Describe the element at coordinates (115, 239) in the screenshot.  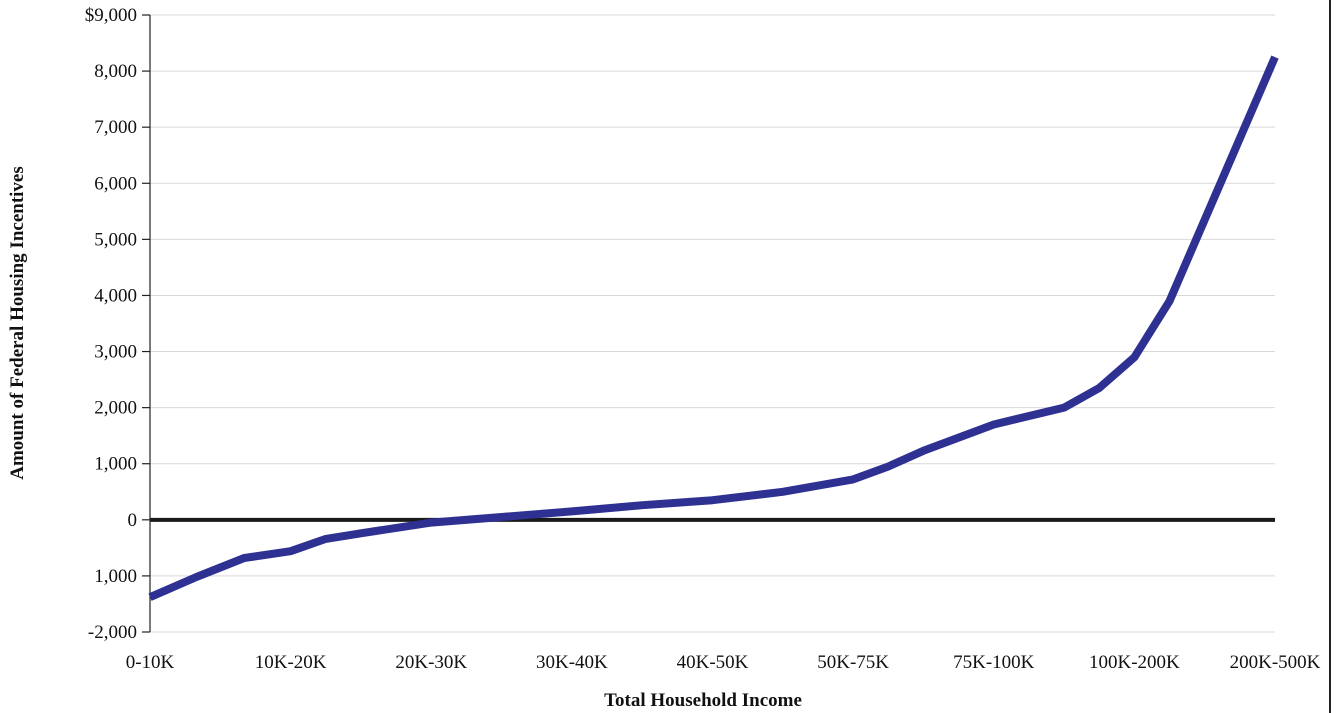
I see `y-tick-label: 5,000` at that location.